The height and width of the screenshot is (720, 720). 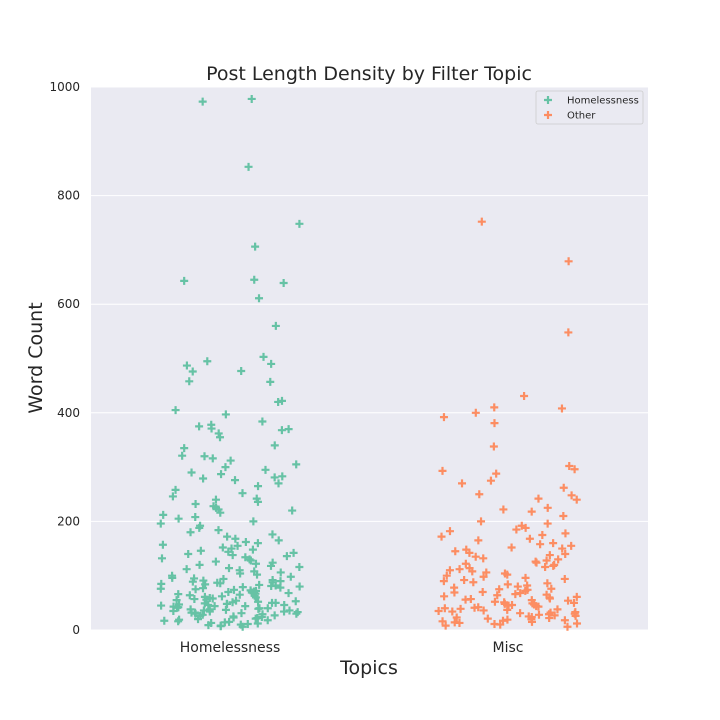 What do you see at coordinates (230, 648) in the screenshot?
I see `x-tick-label: Homelessness` at bounding box center [230, 648].